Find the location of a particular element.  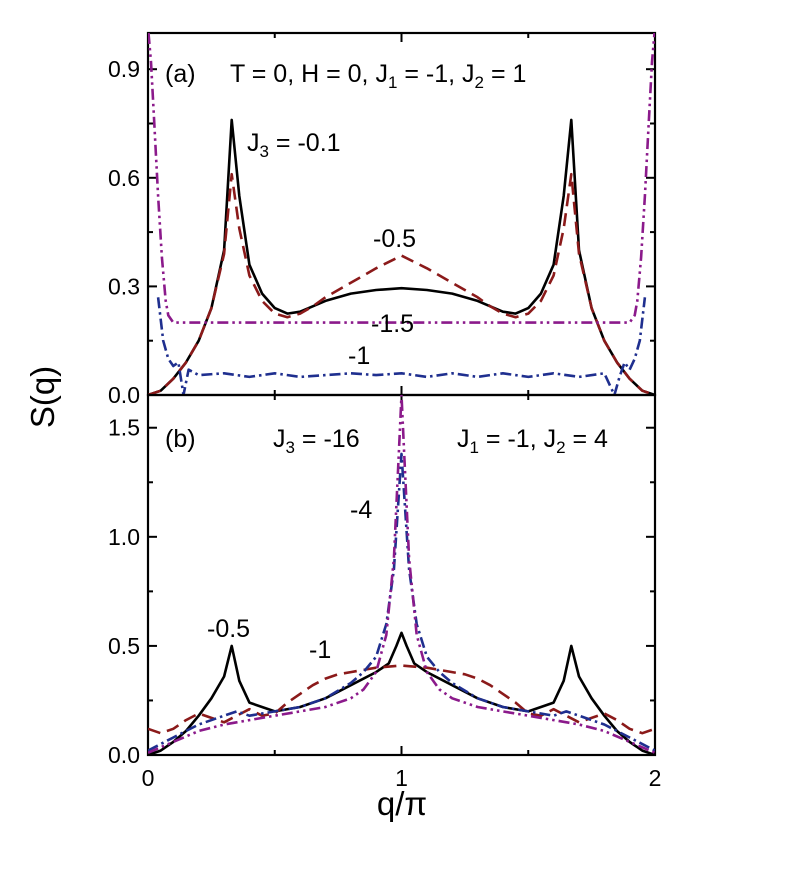

panel-b-label-1: -1 is located at coordinates (320, 650).